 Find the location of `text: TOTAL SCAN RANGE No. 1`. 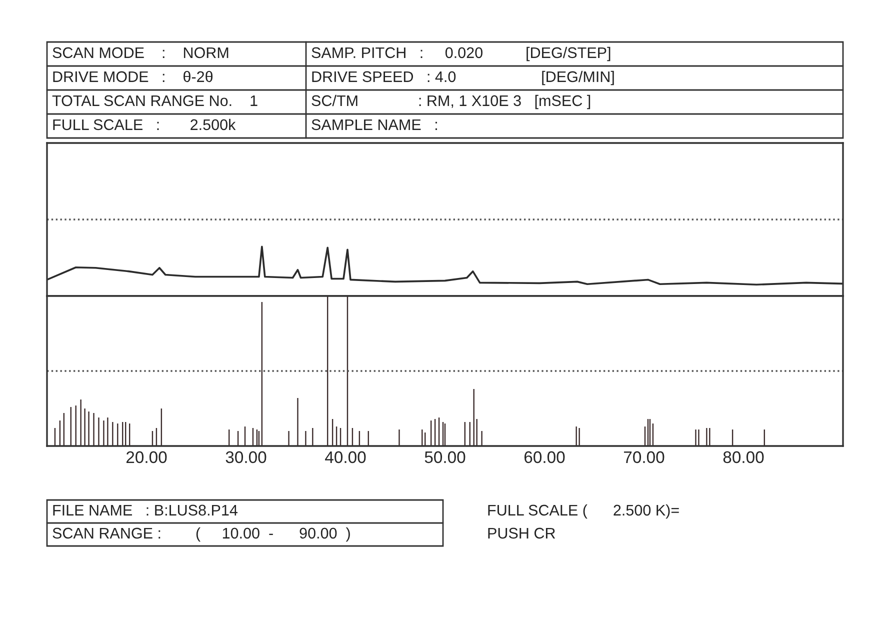

text: TOTAL SCAN RANGE No. 1 is located at coordinates (155, 100).